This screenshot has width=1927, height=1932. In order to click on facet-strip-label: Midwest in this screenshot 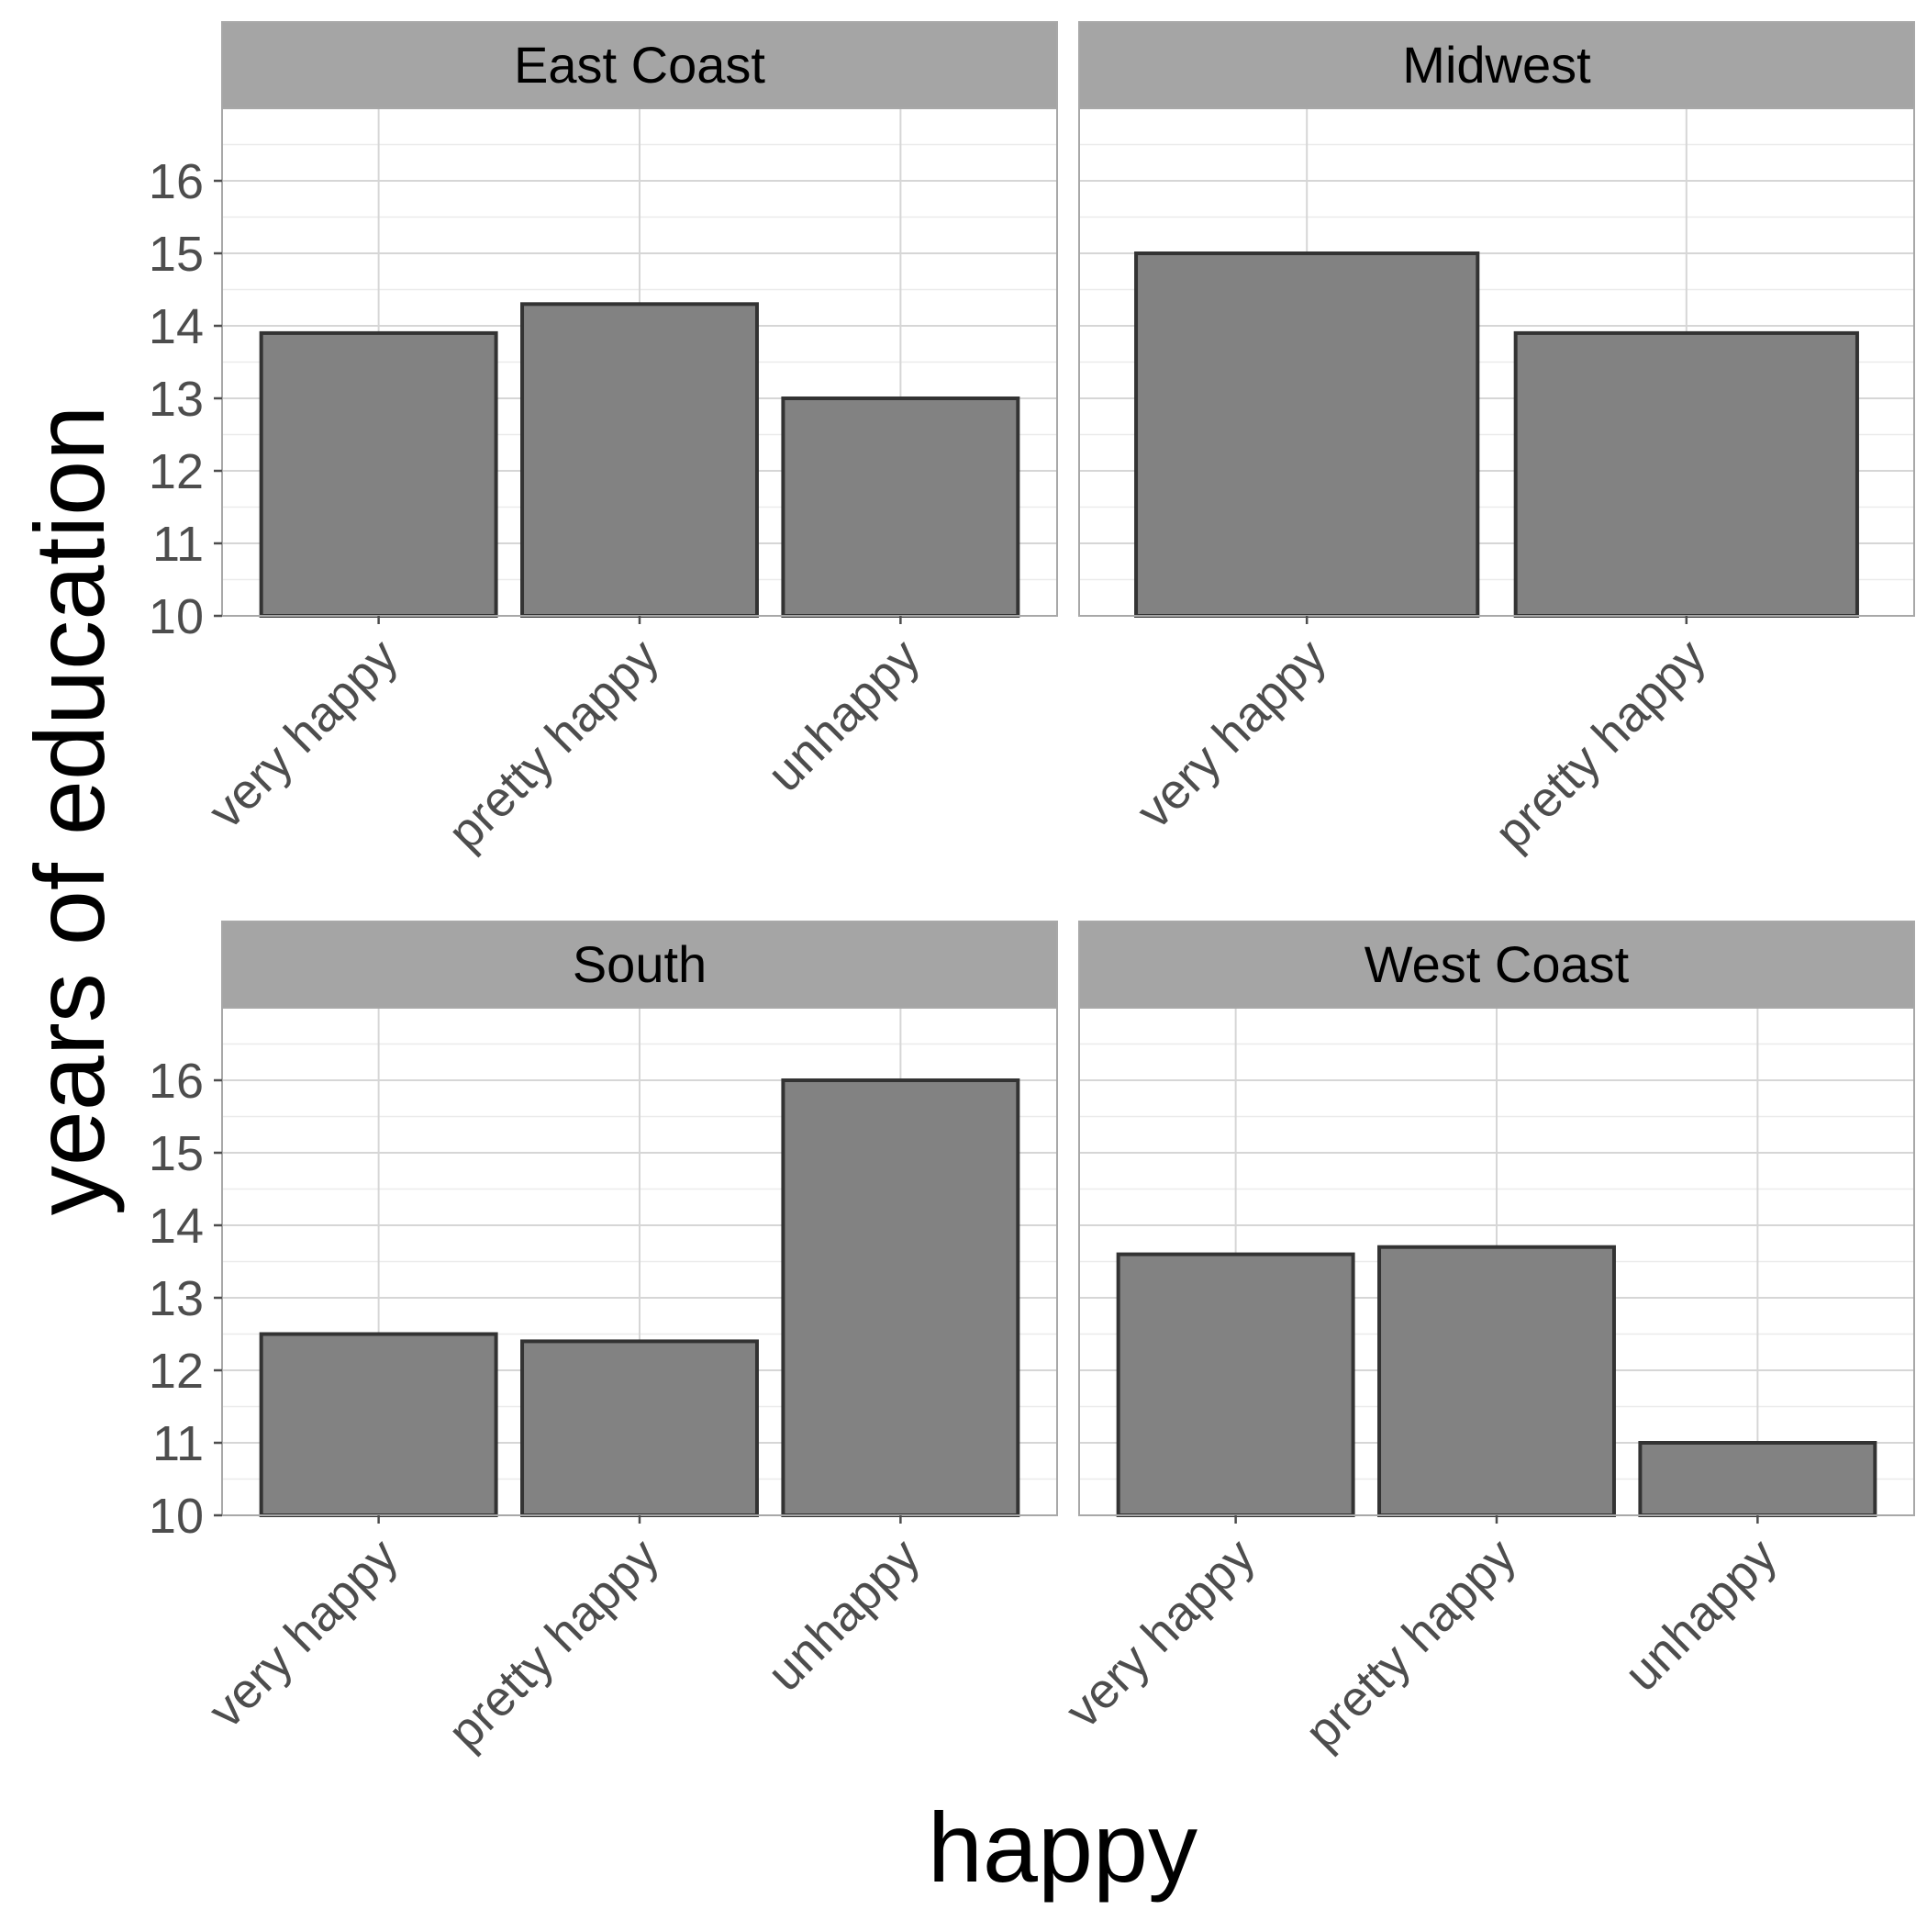, I will do `click(1496, 65)`.